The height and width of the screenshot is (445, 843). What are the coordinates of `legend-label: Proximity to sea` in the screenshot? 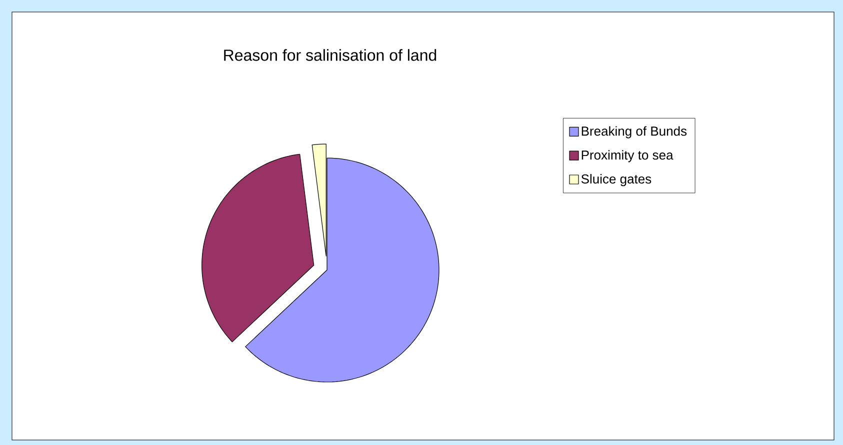 It's located at (628, 156).